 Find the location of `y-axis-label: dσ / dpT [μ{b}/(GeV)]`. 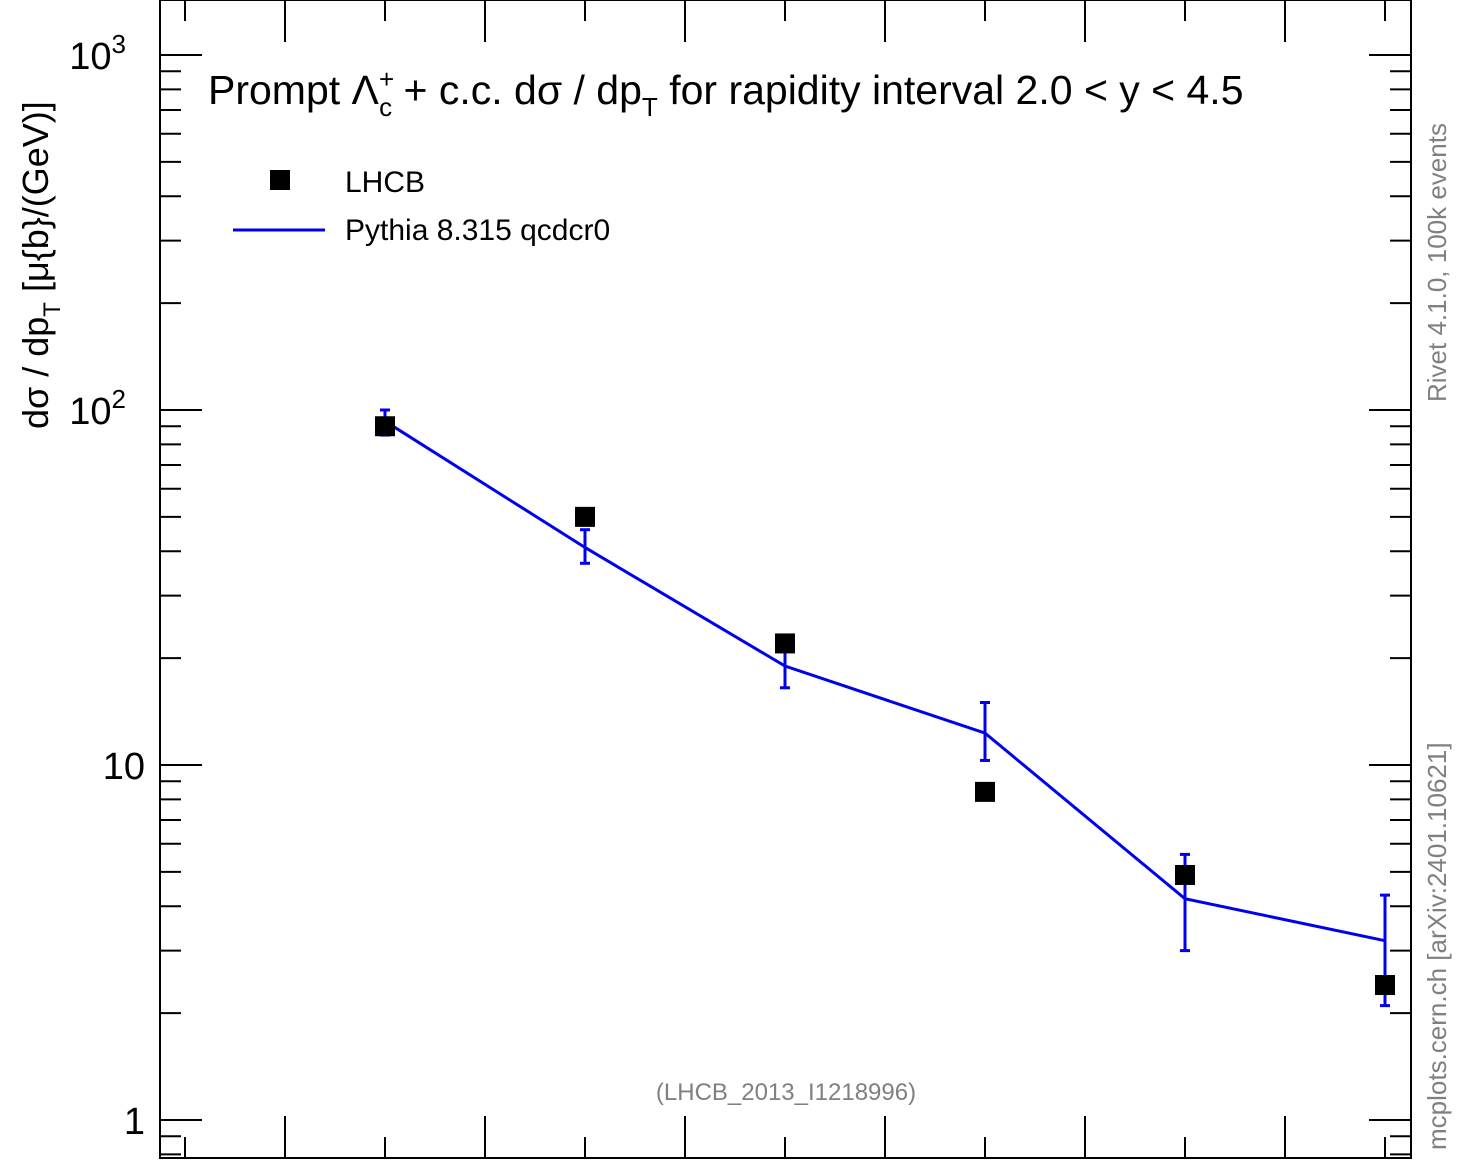

y-axis-label: dσ / dpT [μ{b}/(GeV)] is located at coordinates (40, 265).